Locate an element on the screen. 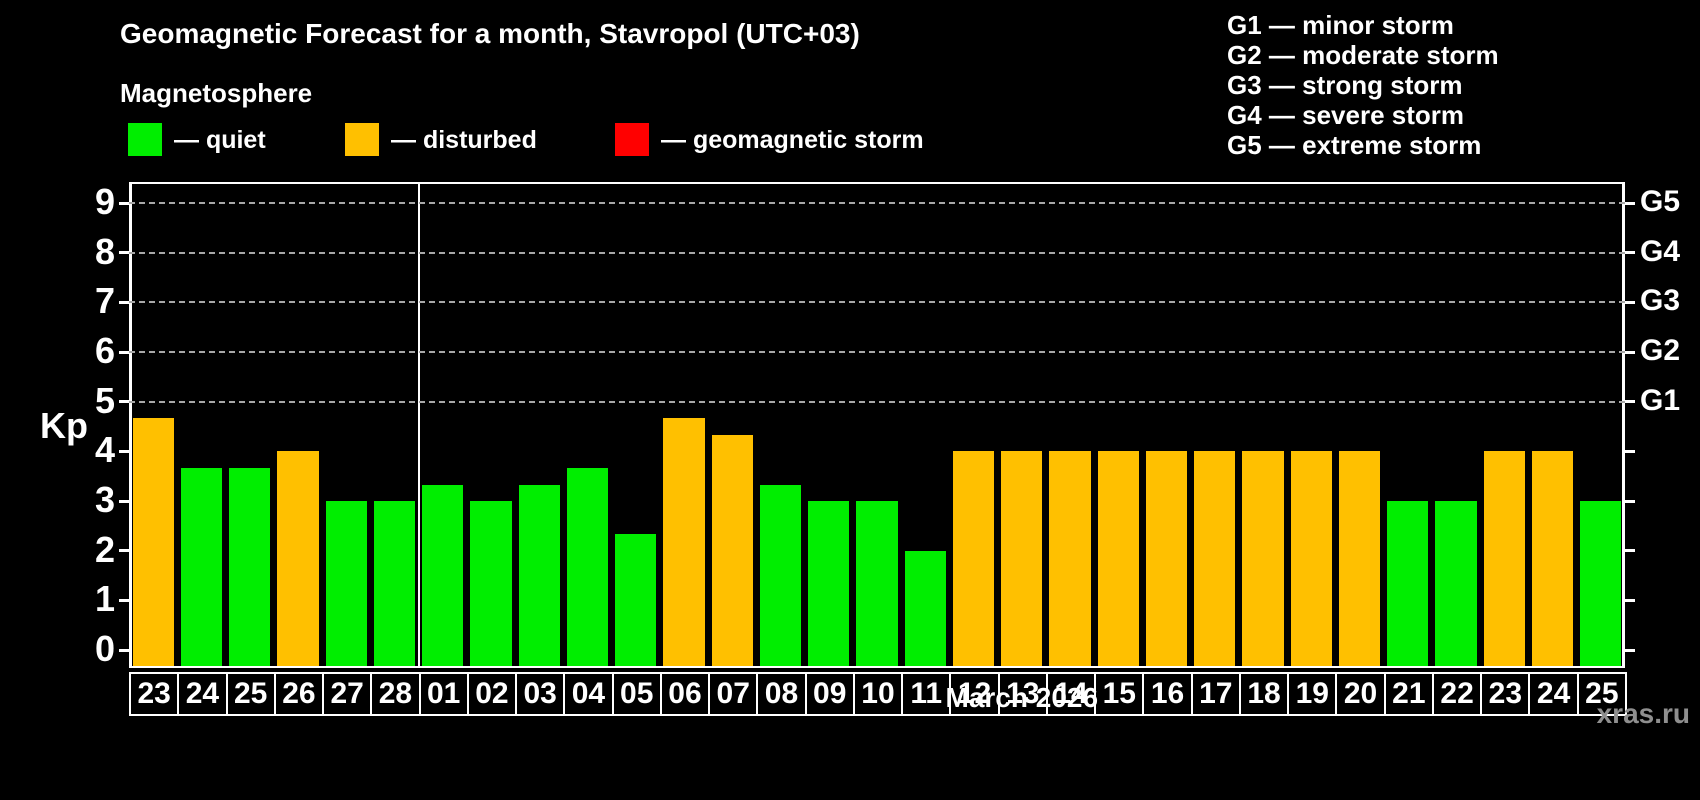  date-label-20: 20 is located at coordinates (1360, 694).